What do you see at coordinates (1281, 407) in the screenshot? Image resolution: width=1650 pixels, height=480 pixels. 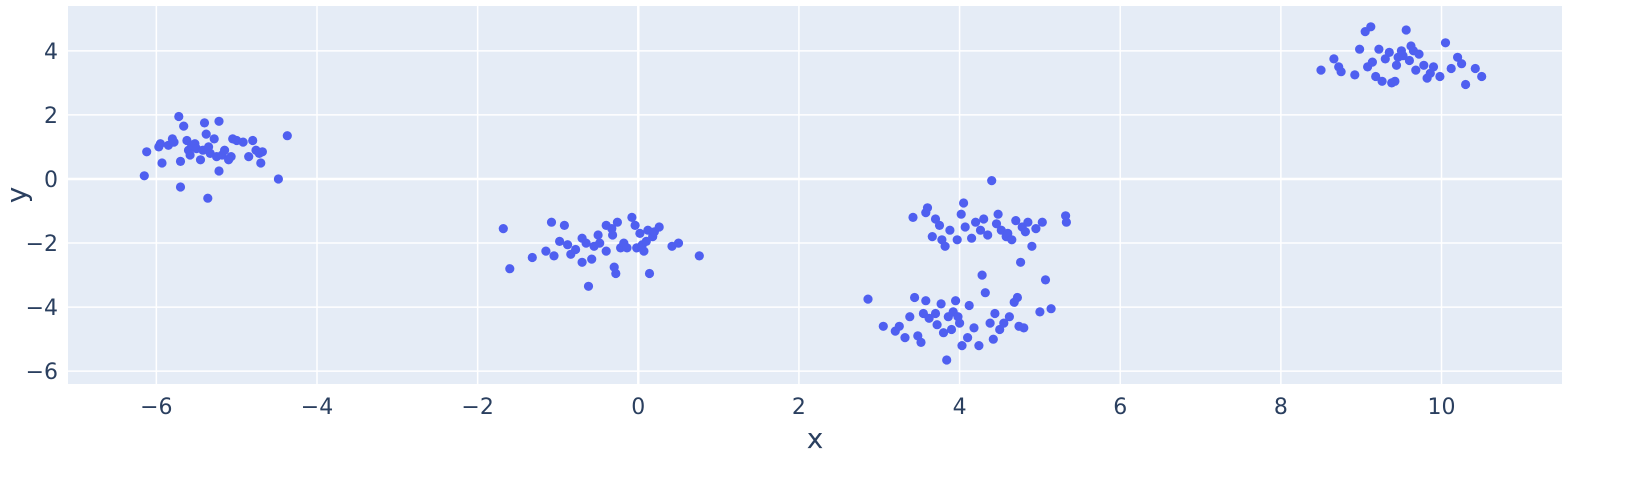 I see `x-tick-label: 8` at bounding box center [1281, 407].